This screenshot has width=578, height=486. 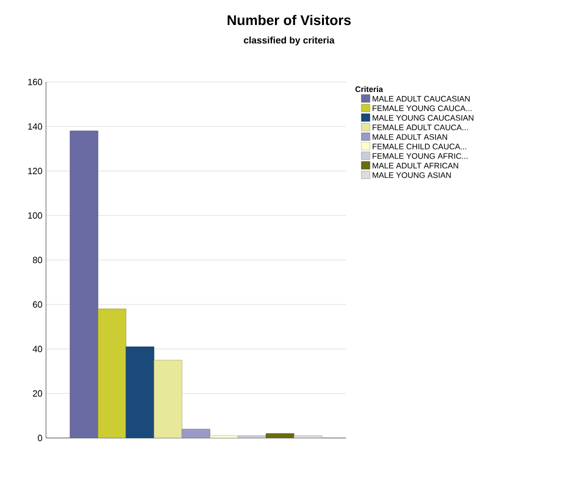 I want to click on y-tick-label: 80, so click(x=37, y=260).